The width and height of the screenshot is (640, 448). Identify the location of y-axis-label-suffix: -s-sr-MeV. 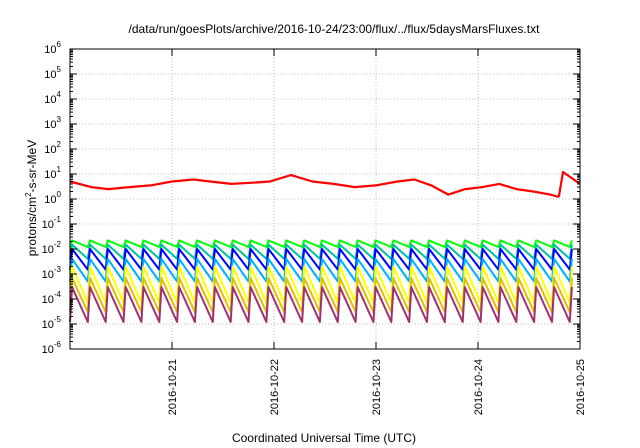
(32, 166).